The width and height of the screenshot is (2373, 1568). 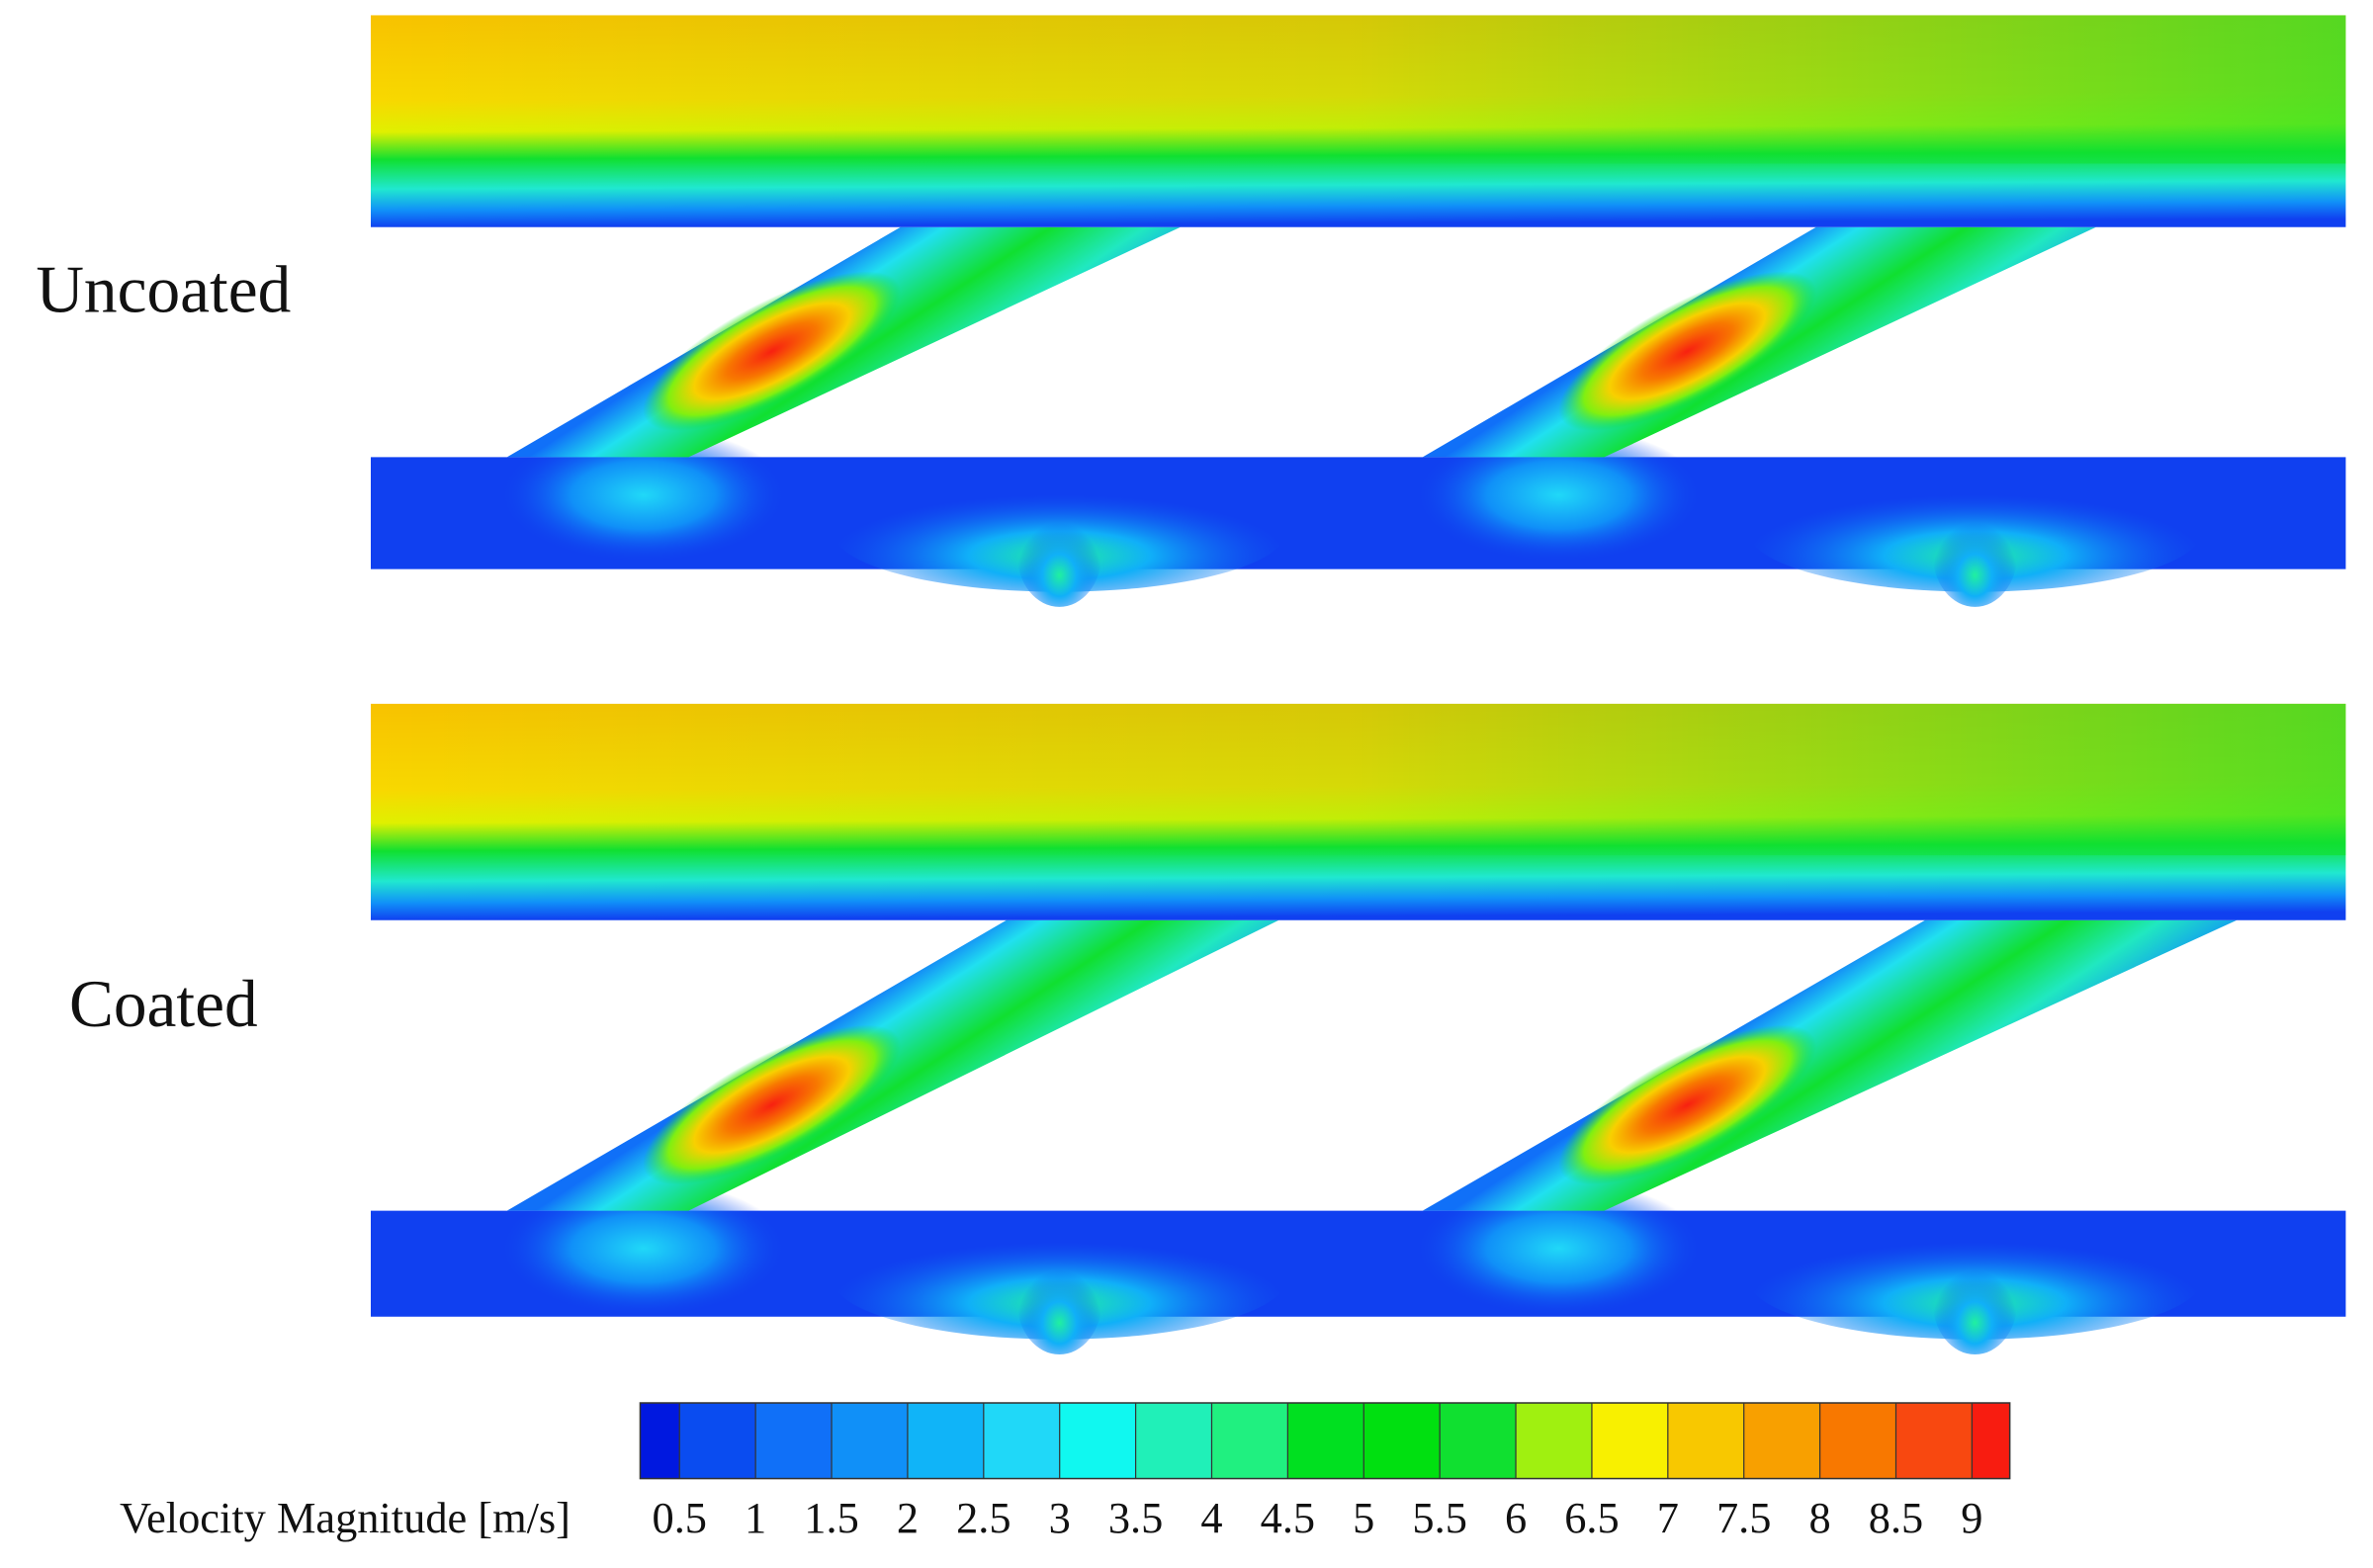 What do you see at coordinates (1830, 1065) in the screenshot?
I see `branch` at bounding box center [1830, 1065].